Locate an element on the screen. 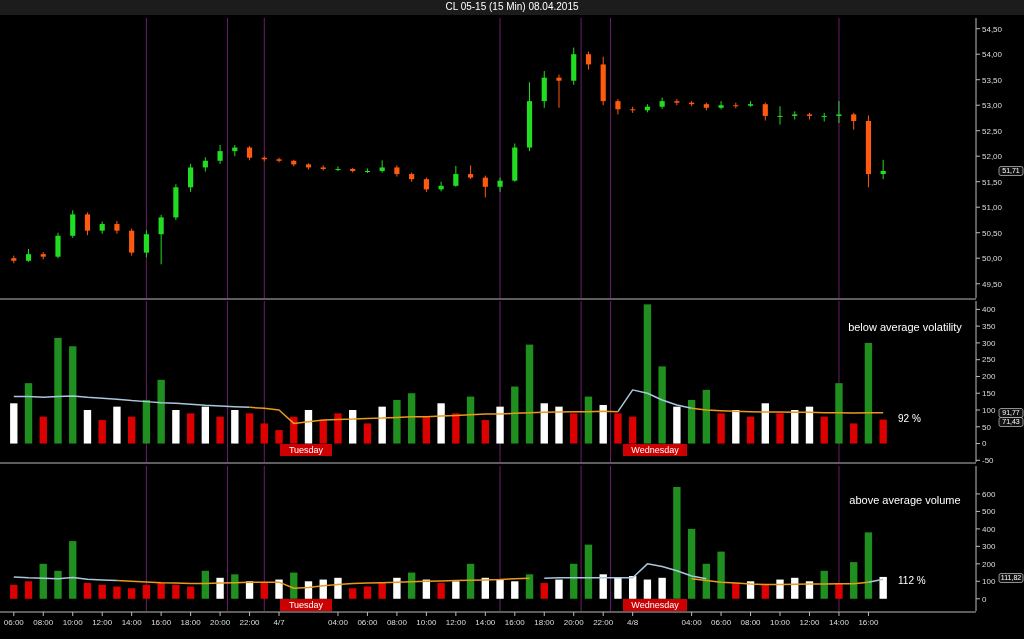  y-tick-label: 52,50 is located at coordinates (992, 131).